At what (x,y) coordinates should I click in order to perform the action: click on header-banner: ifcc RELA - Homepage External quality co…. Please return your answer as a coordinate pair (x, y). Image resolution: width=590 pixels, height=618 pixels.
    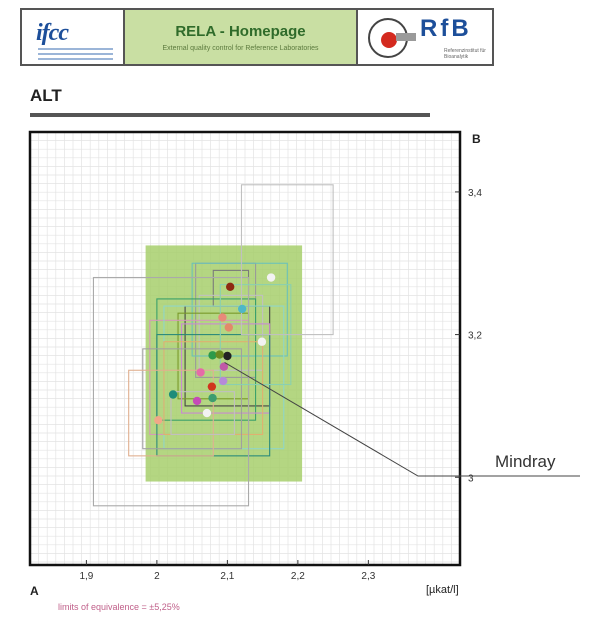
    Looking at the image, I should click on (257, 37).